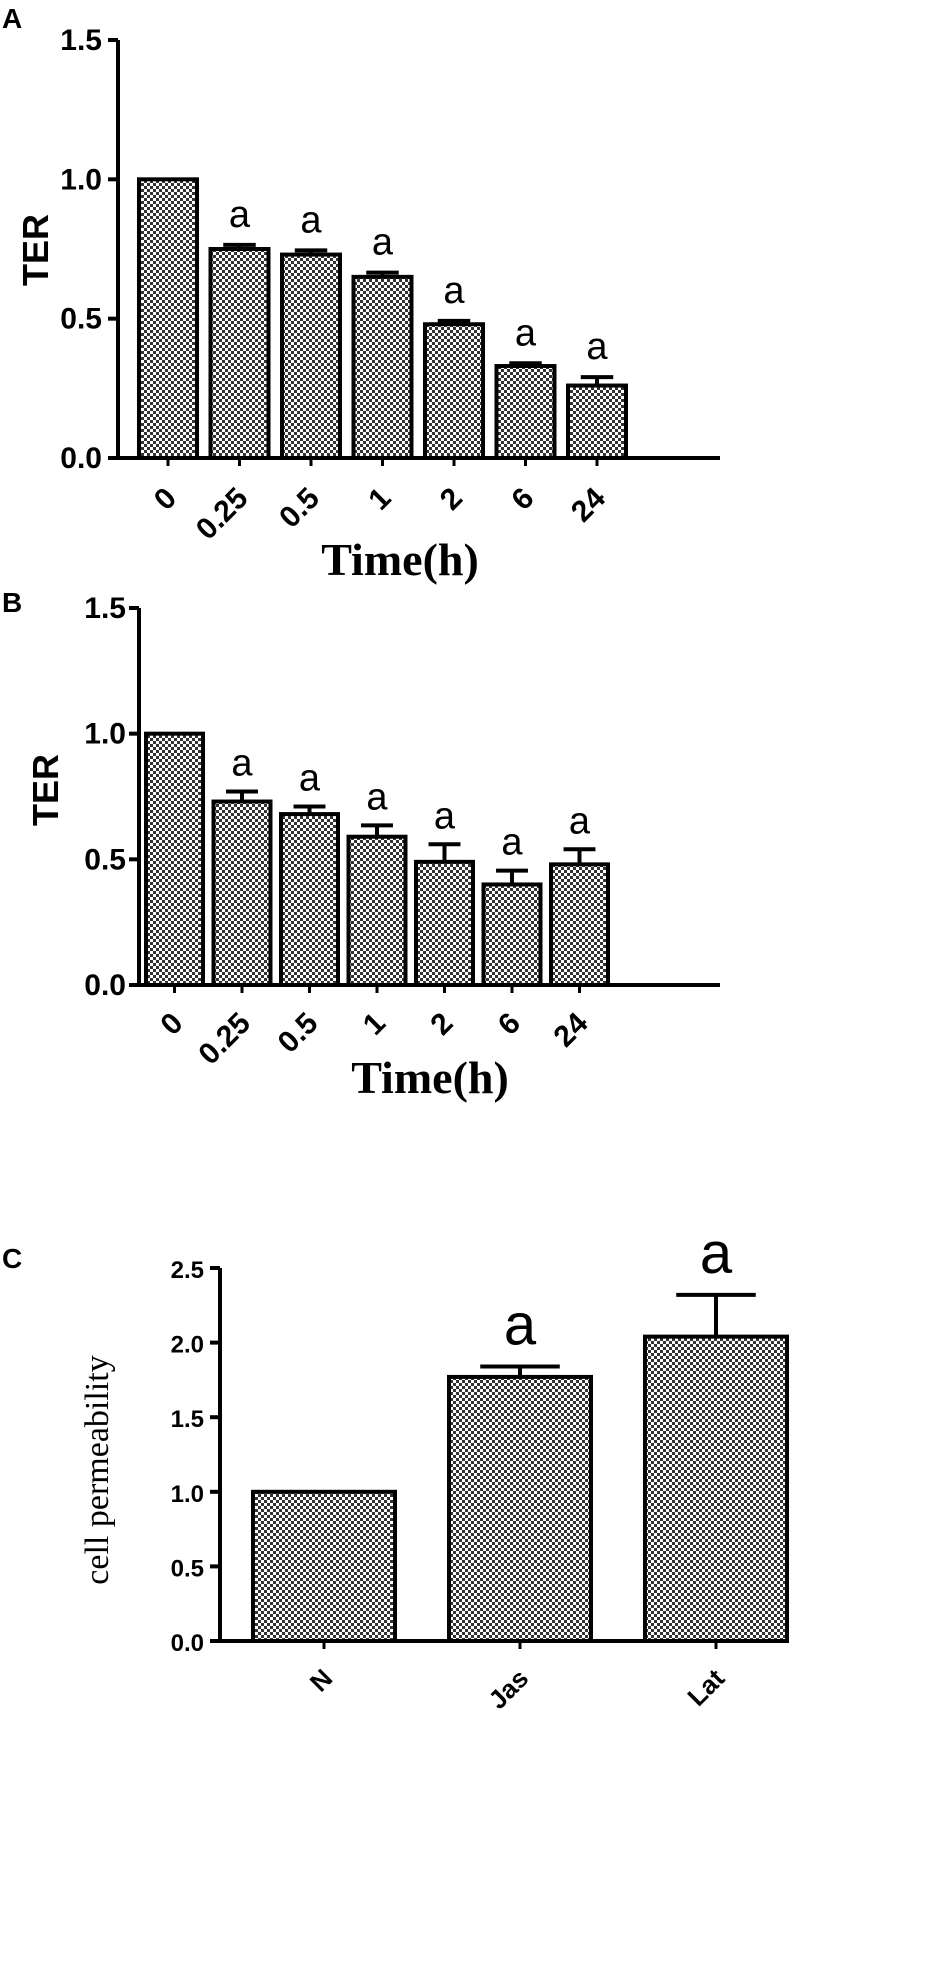  What do you see at coordinates (12, 602) in the screenshot?
I see `panel-letter: B` at bounding box center [12, 602].